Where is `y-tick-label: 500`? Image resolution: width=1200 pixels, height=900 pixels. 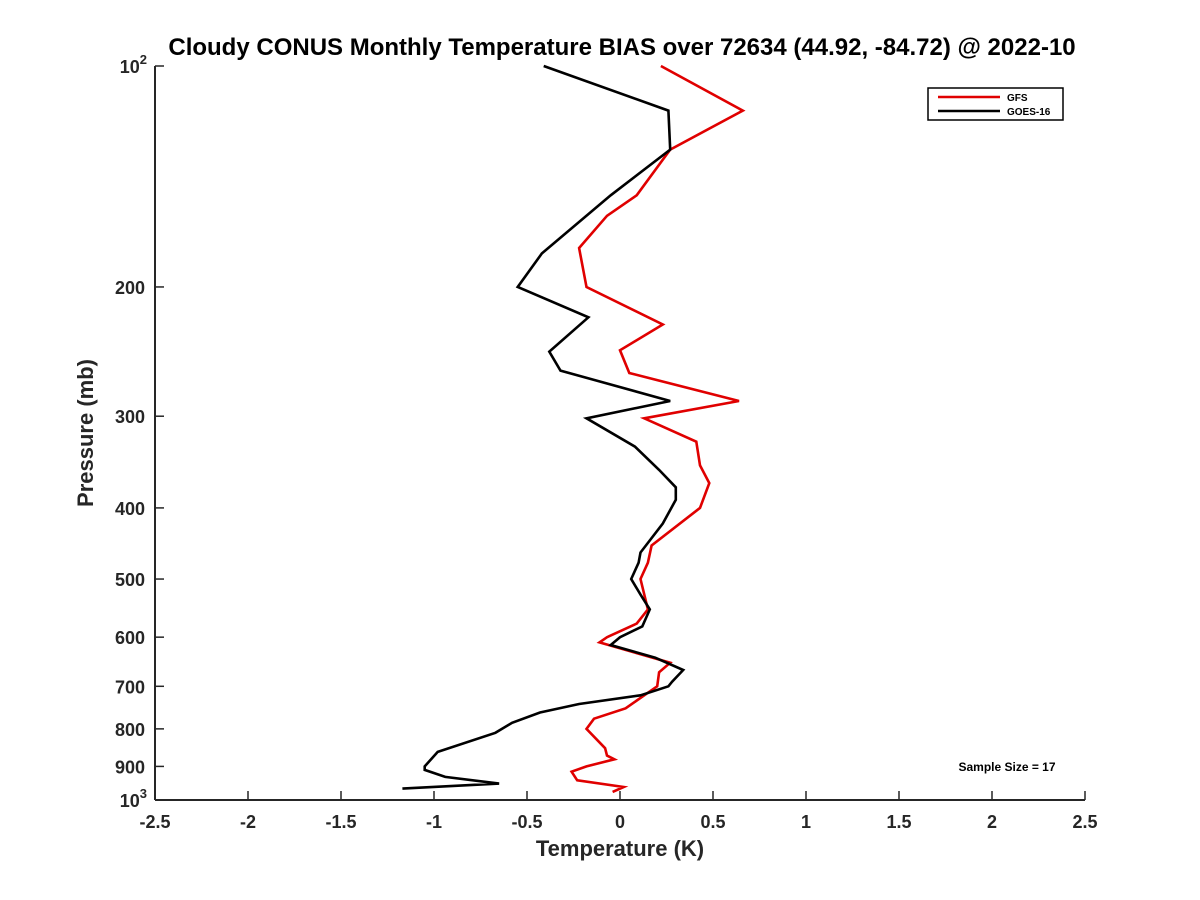 y-tick-label: 500 is located at coordinates (130, 580).